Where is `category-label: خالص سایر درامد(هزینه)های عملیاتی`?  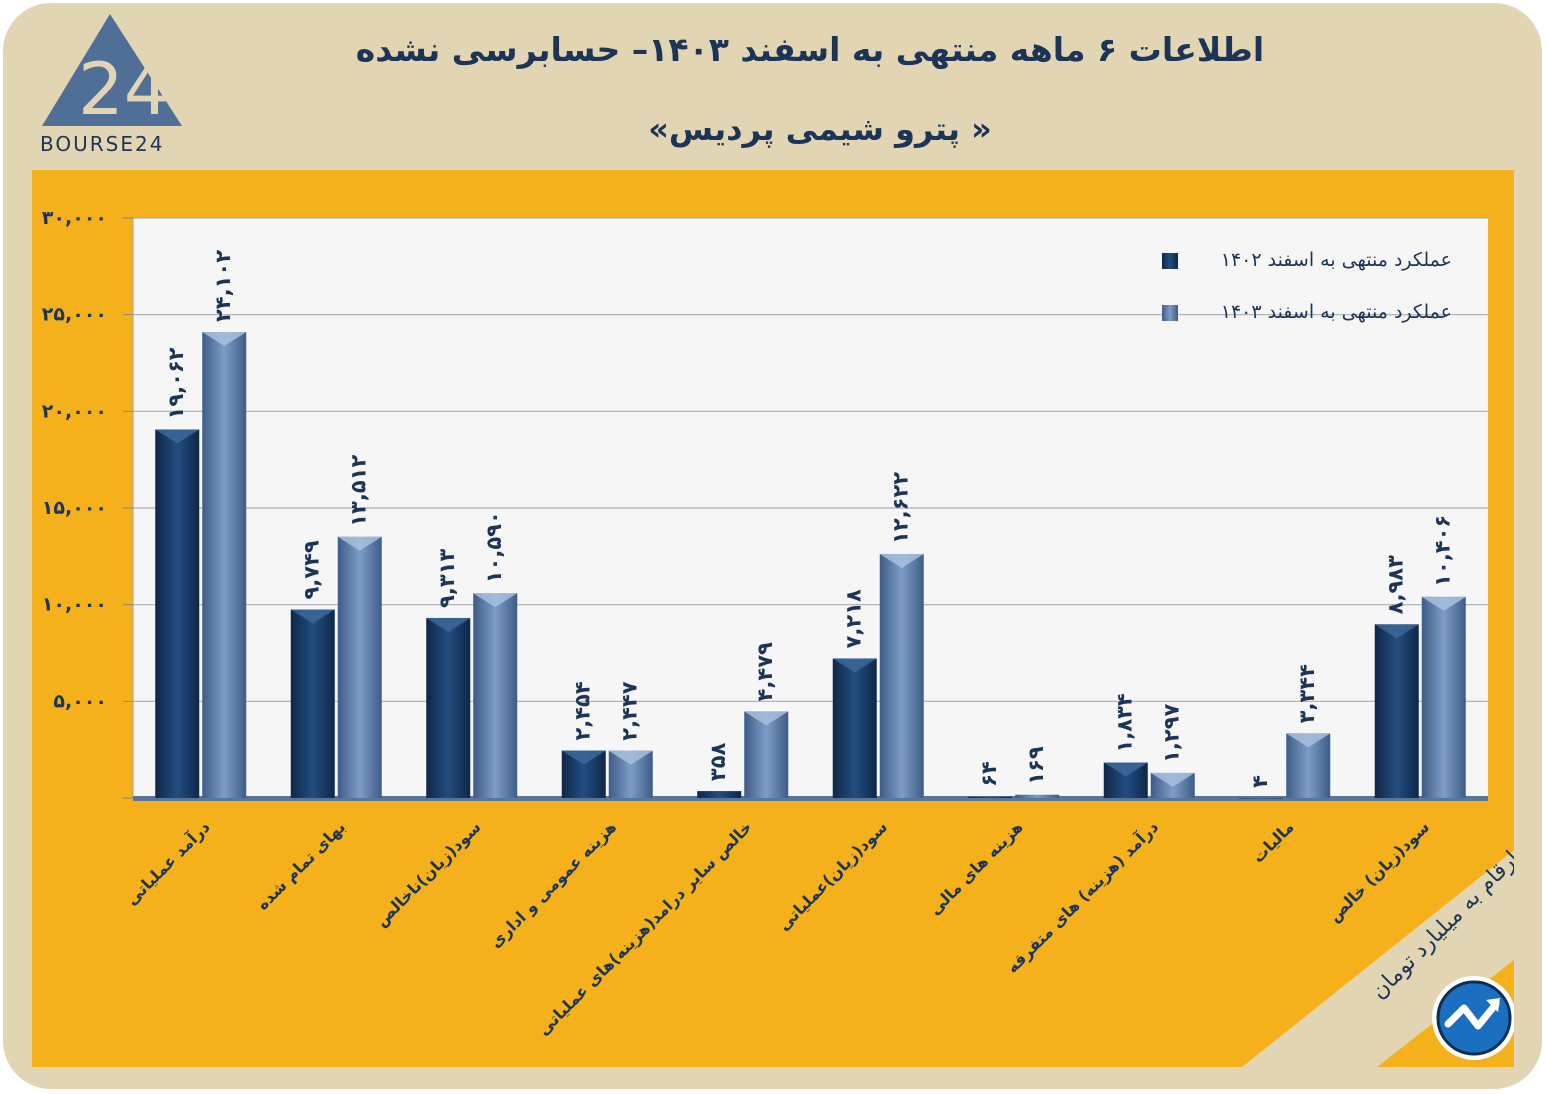
category-label: خالص سایر درامد(هزینه)های عملیاتی is located at coordinates (645, 928).